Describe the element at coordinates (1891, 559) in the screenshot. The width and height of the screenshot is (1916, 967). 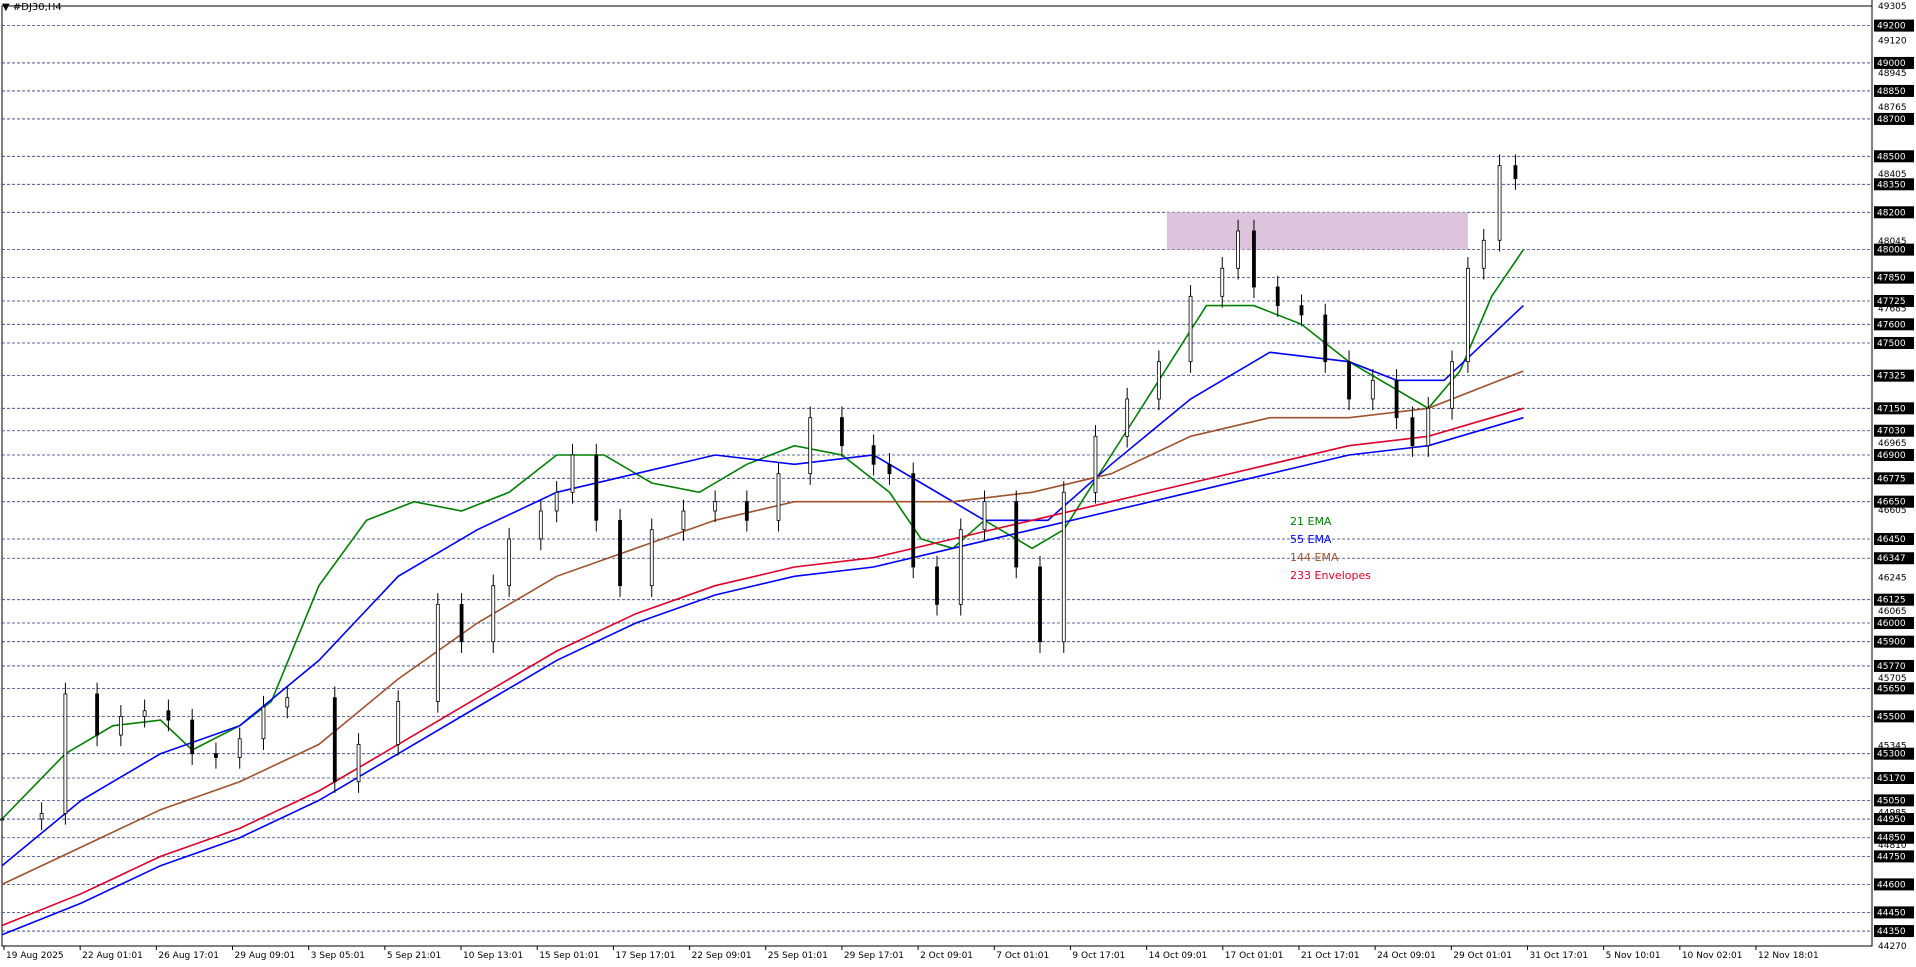
I see `price-label: 46347` at that location.